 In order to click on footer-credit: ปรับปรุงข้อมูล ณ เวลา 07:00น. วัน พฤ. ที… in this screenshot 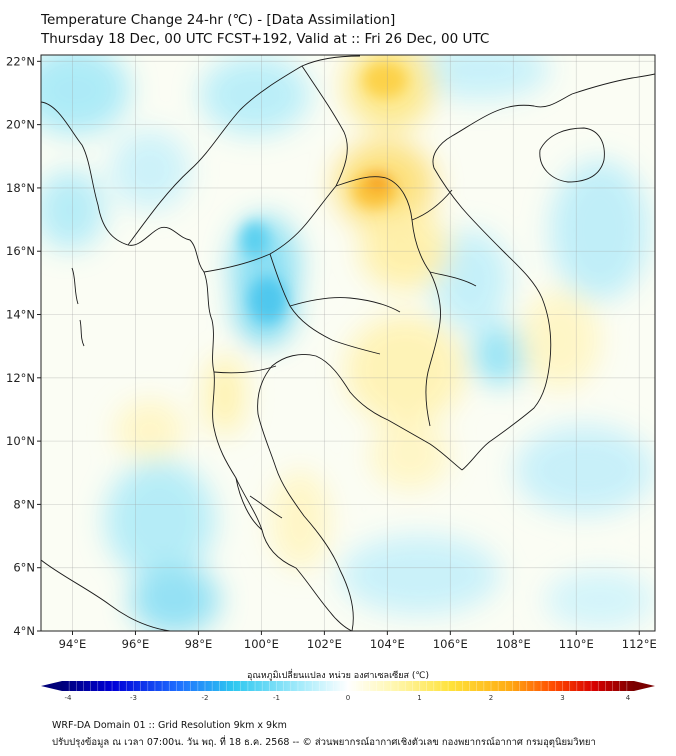, I will do `click(324, 742)`.